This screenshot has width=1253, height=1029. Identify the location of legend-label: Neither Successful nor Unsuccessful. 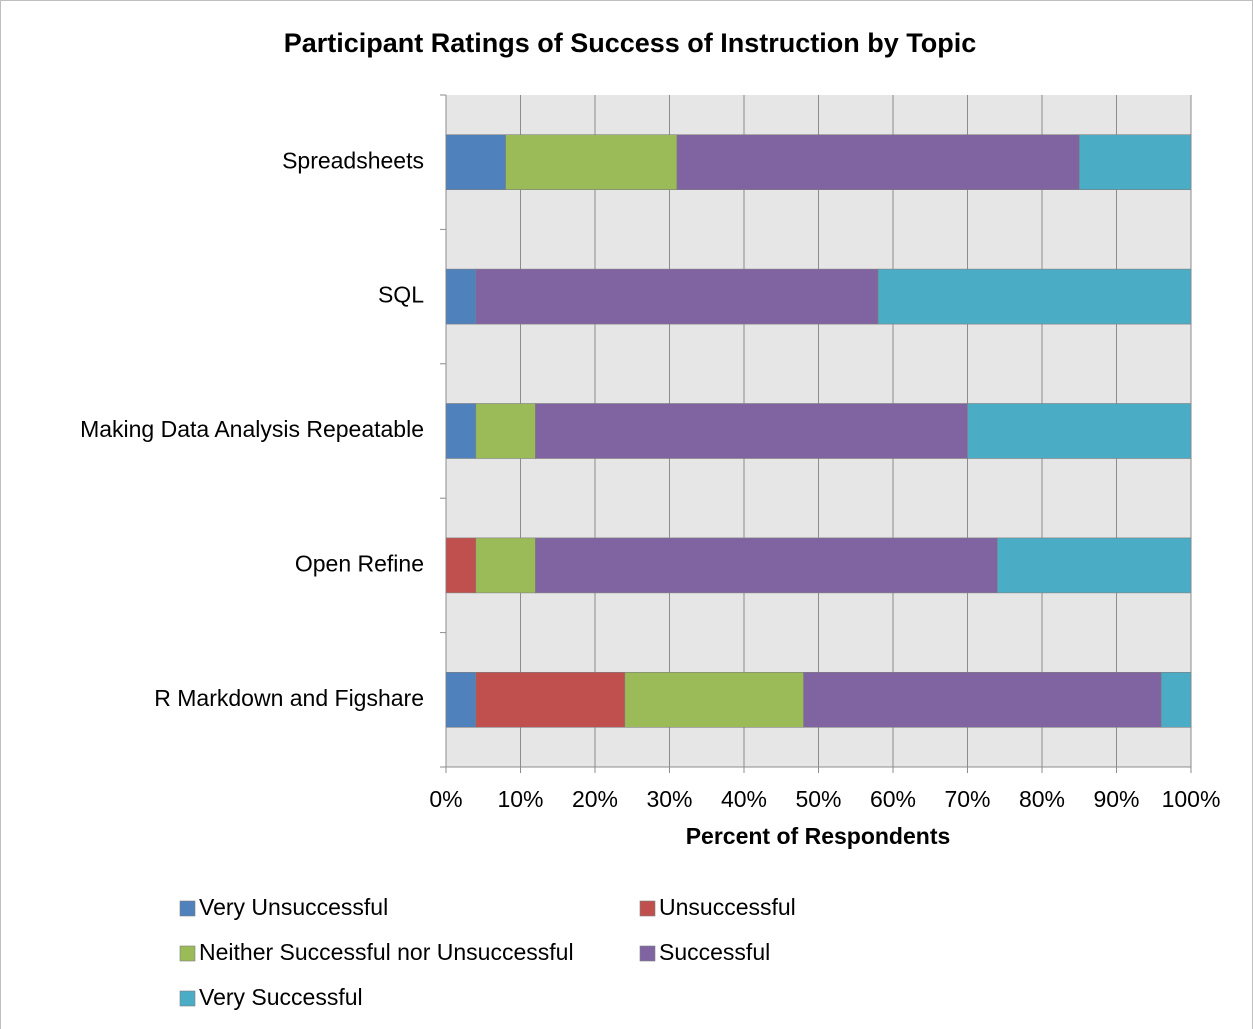
(386, 952).